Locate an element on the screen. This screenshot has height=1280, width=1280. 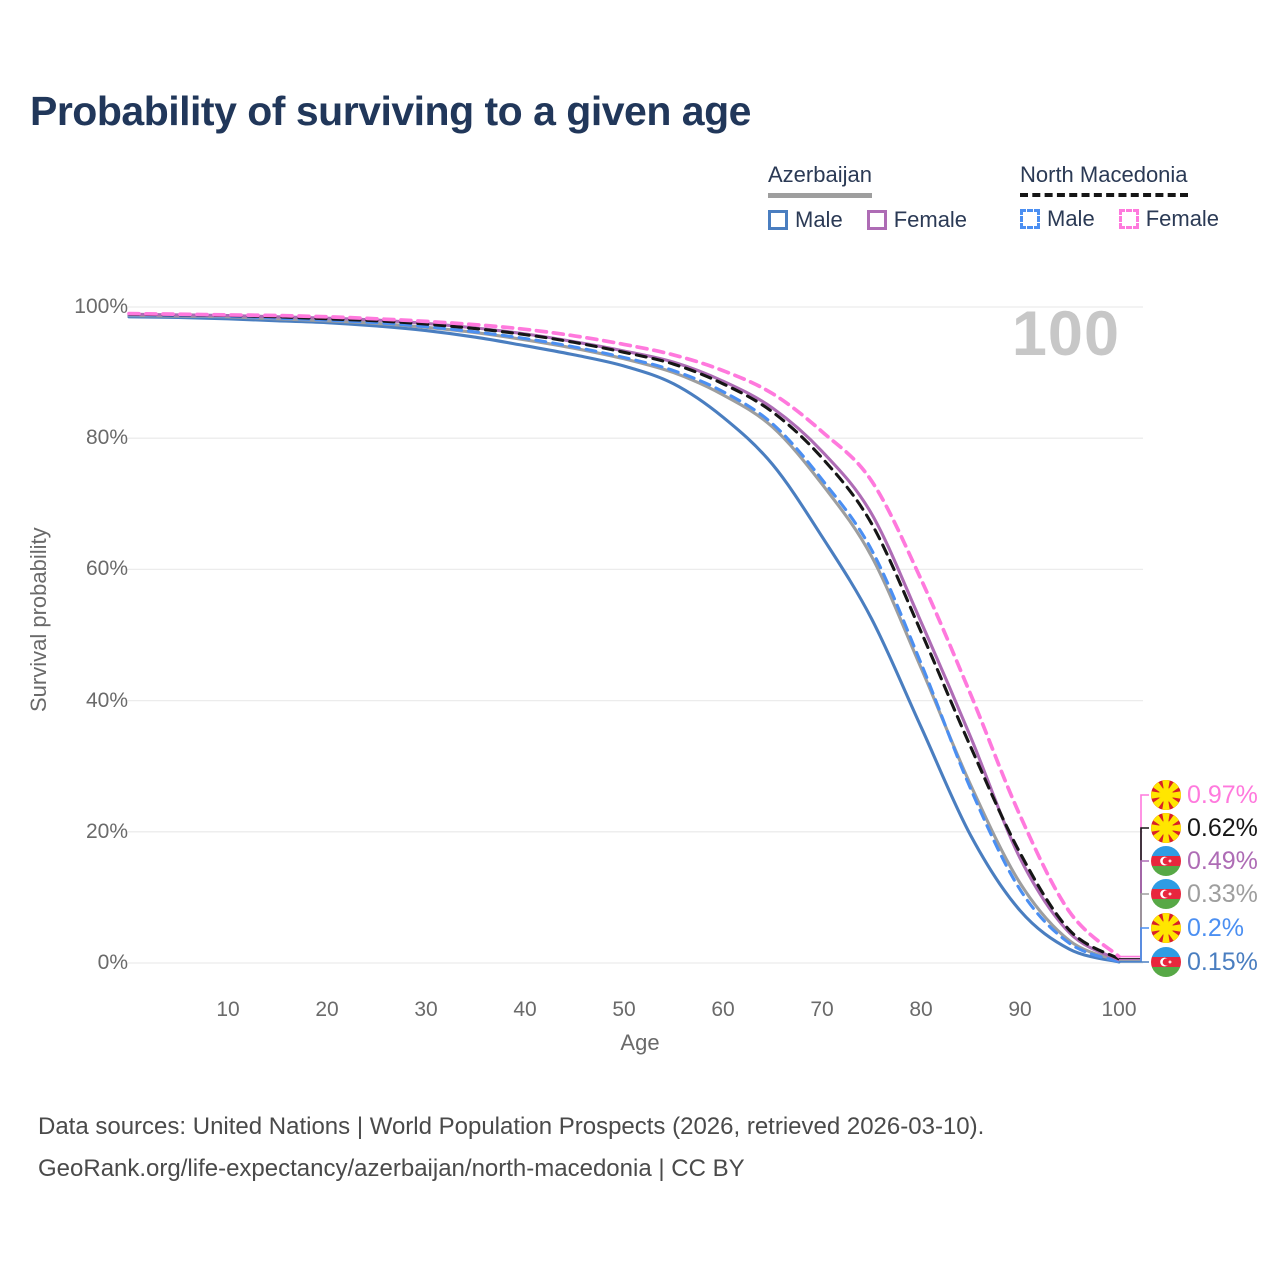
x-tick-80: 80 is located at coordinates (921, 1009).